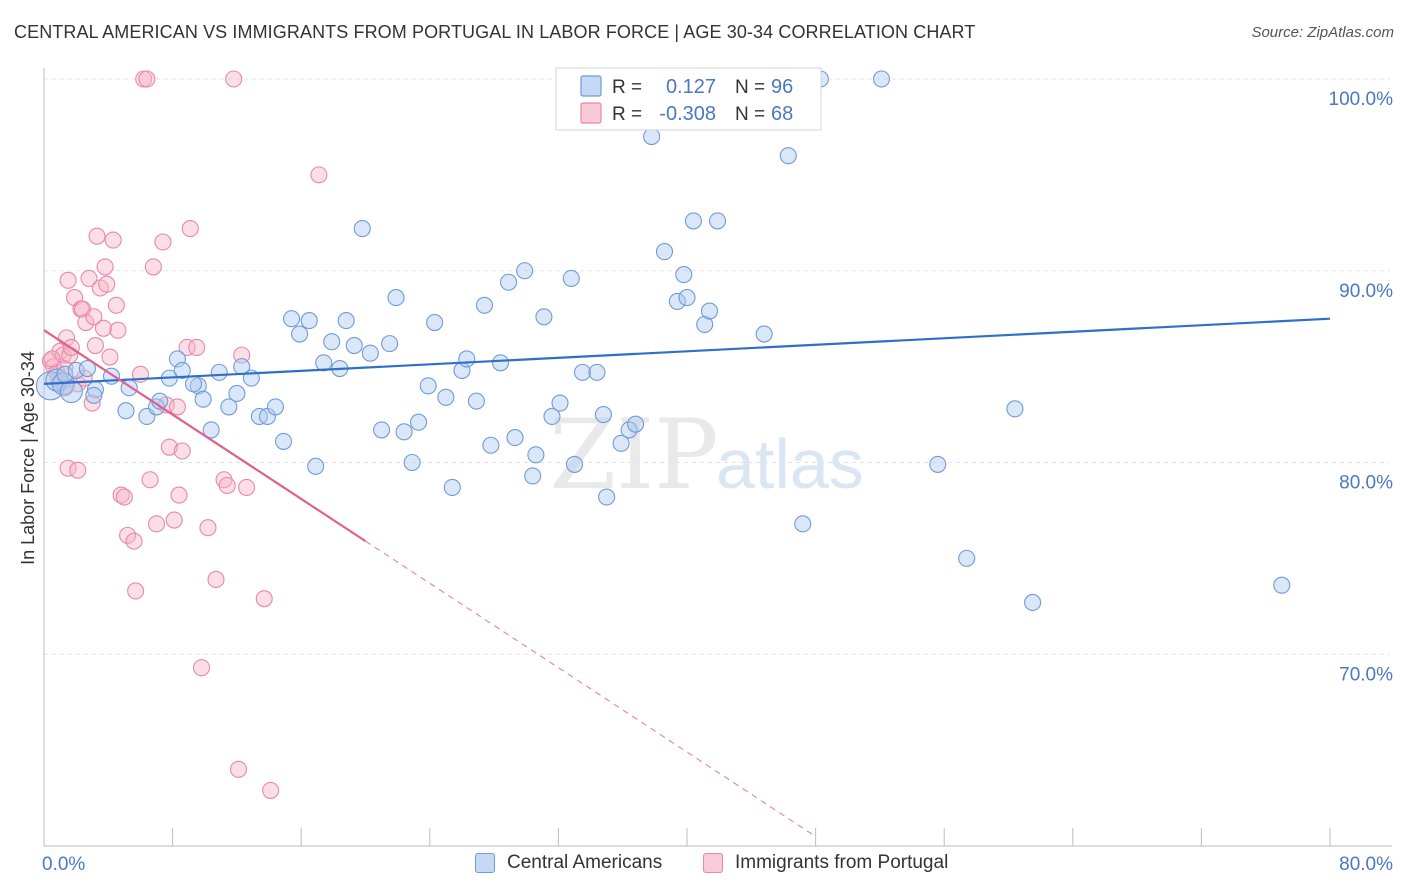 This screenshot has height=892, width=1406. What do you see at coordinates (633, 455) in the screenshot?
I see `watermark-zip: ZIP` at bounding box center [633, 455].